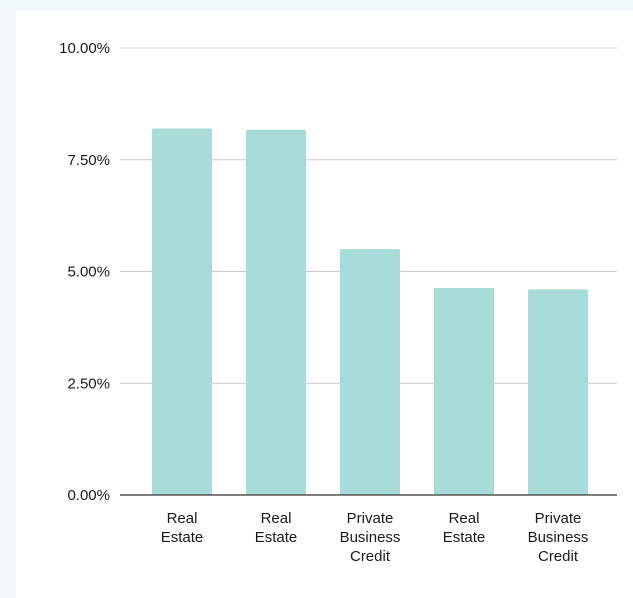 This screenshot has width=633, height=598. I want to click on y-tick-label: 5.00%, so click(88, 272).